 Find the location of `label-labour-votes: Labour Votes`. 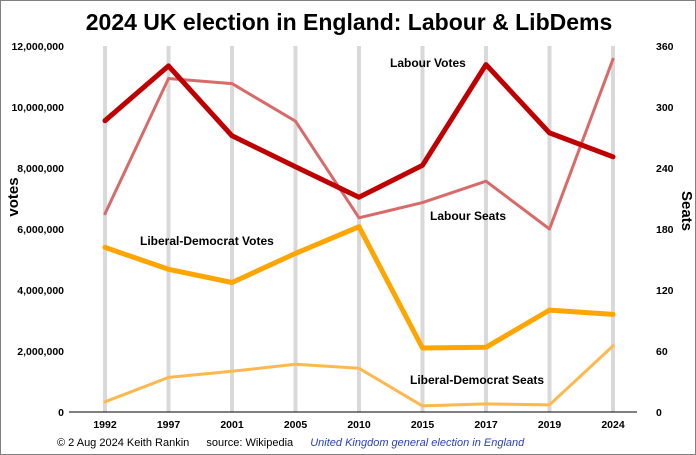

label-labour-votes: Labour Votes is located at coordinates (428, 63).